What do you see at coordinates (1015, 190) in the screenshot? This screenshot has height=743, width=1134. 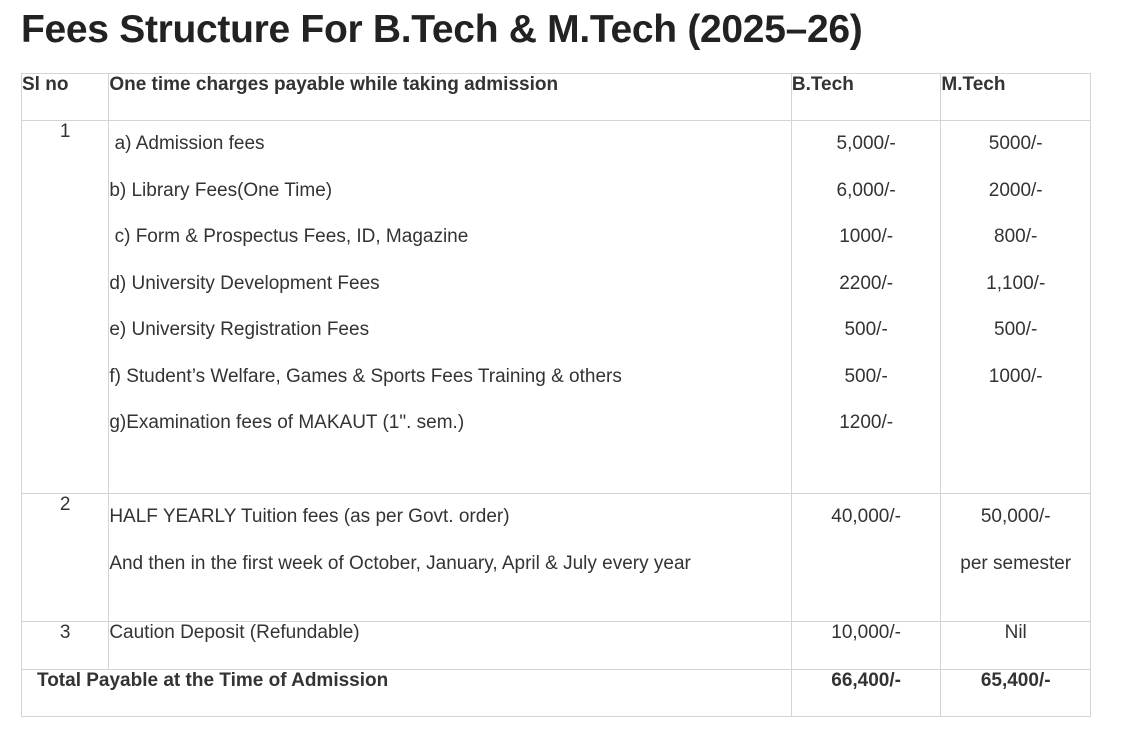 I see `mtech-value: 2000/-` at bounding box center [1015, 190].